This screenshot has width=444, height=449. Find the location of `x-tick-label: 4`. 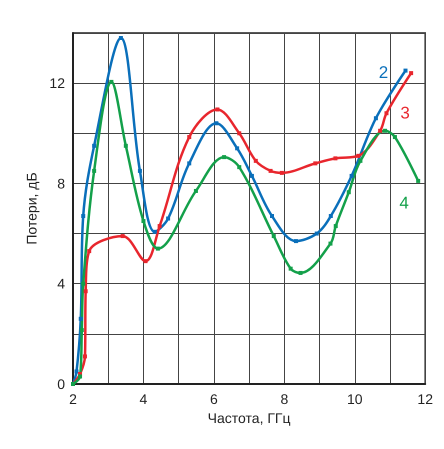

x-tick-label: 4 is located at coordinates (144, 399).